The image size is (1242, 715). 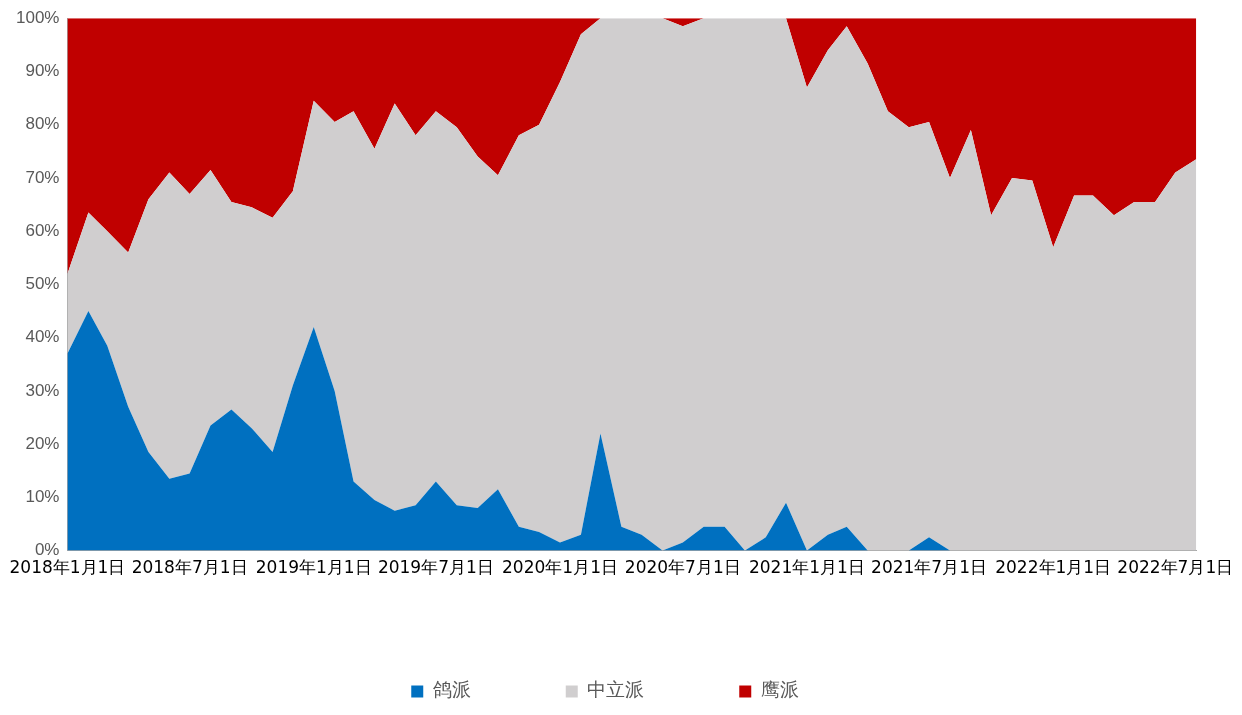 I want to click on x-tick-label: 2019年7月1日, so click(x=435, y=567).